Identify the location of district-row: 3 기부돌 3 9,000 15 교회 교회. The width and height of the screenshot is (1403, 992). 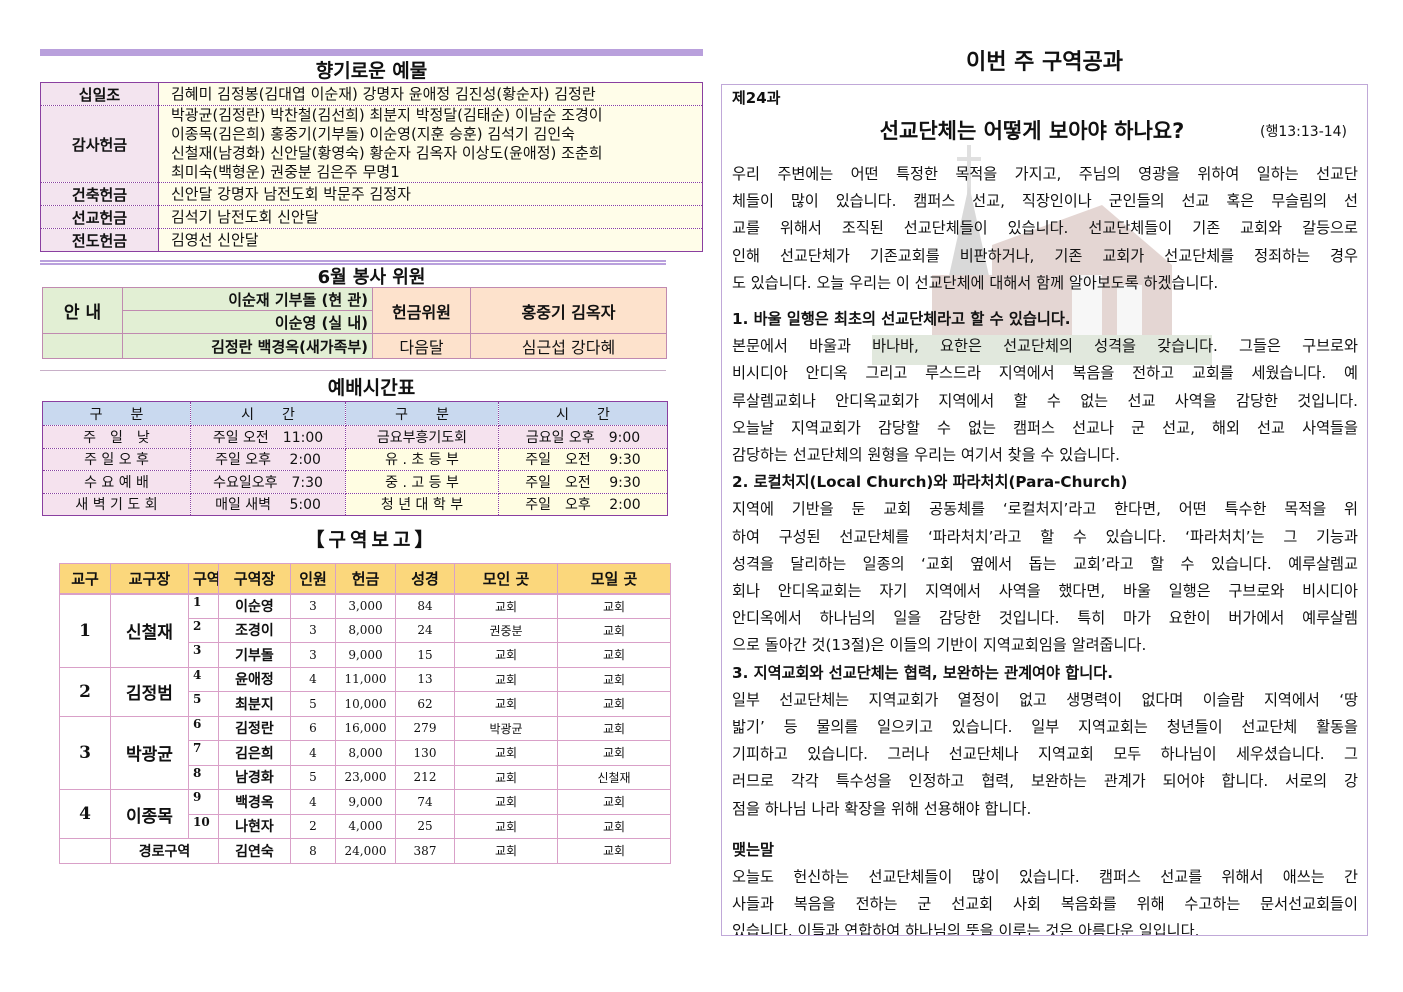
(365, 655).